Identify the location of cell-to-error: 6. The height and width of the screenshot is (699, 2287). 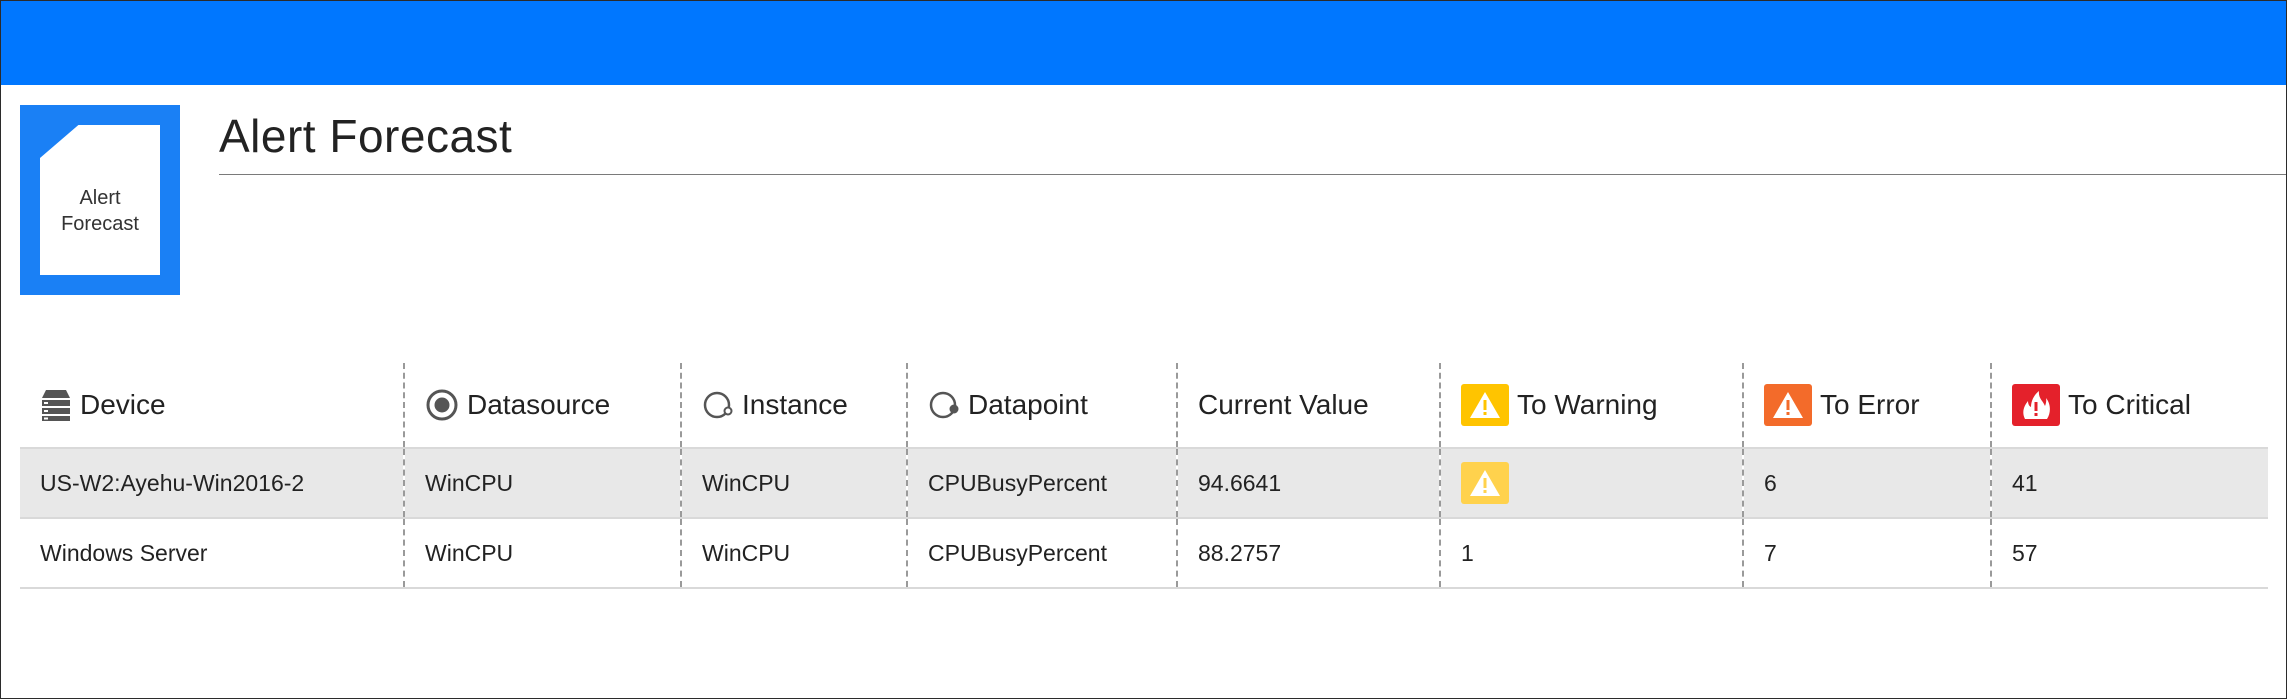
(1866, 483).